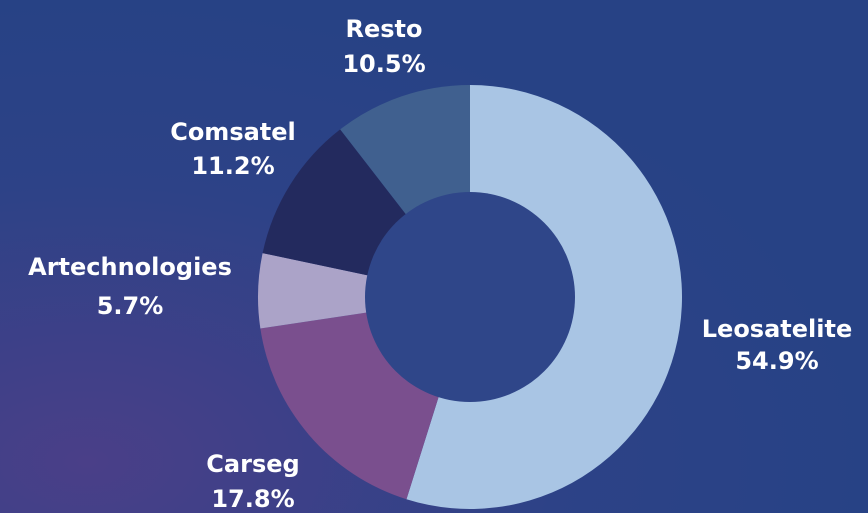 The image size is (868, 513). I want to click on slice-value-label: 10.5%, so click(383, 64).